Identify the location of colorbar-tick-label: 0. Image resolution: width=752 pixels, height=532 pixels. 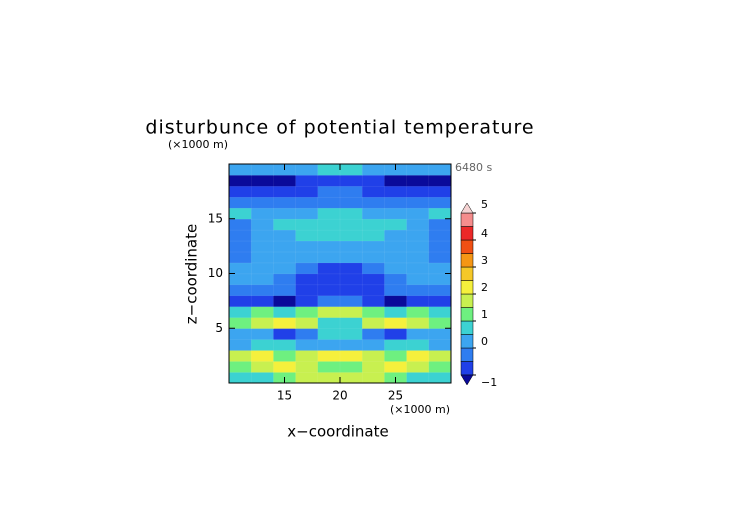
(484, 341).